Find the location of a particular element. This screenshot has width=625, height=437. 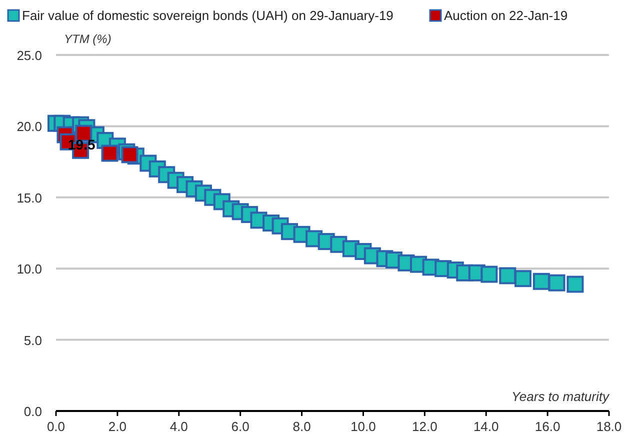

x-axis-title: Years to maturity is located at coordinates (560, 396).